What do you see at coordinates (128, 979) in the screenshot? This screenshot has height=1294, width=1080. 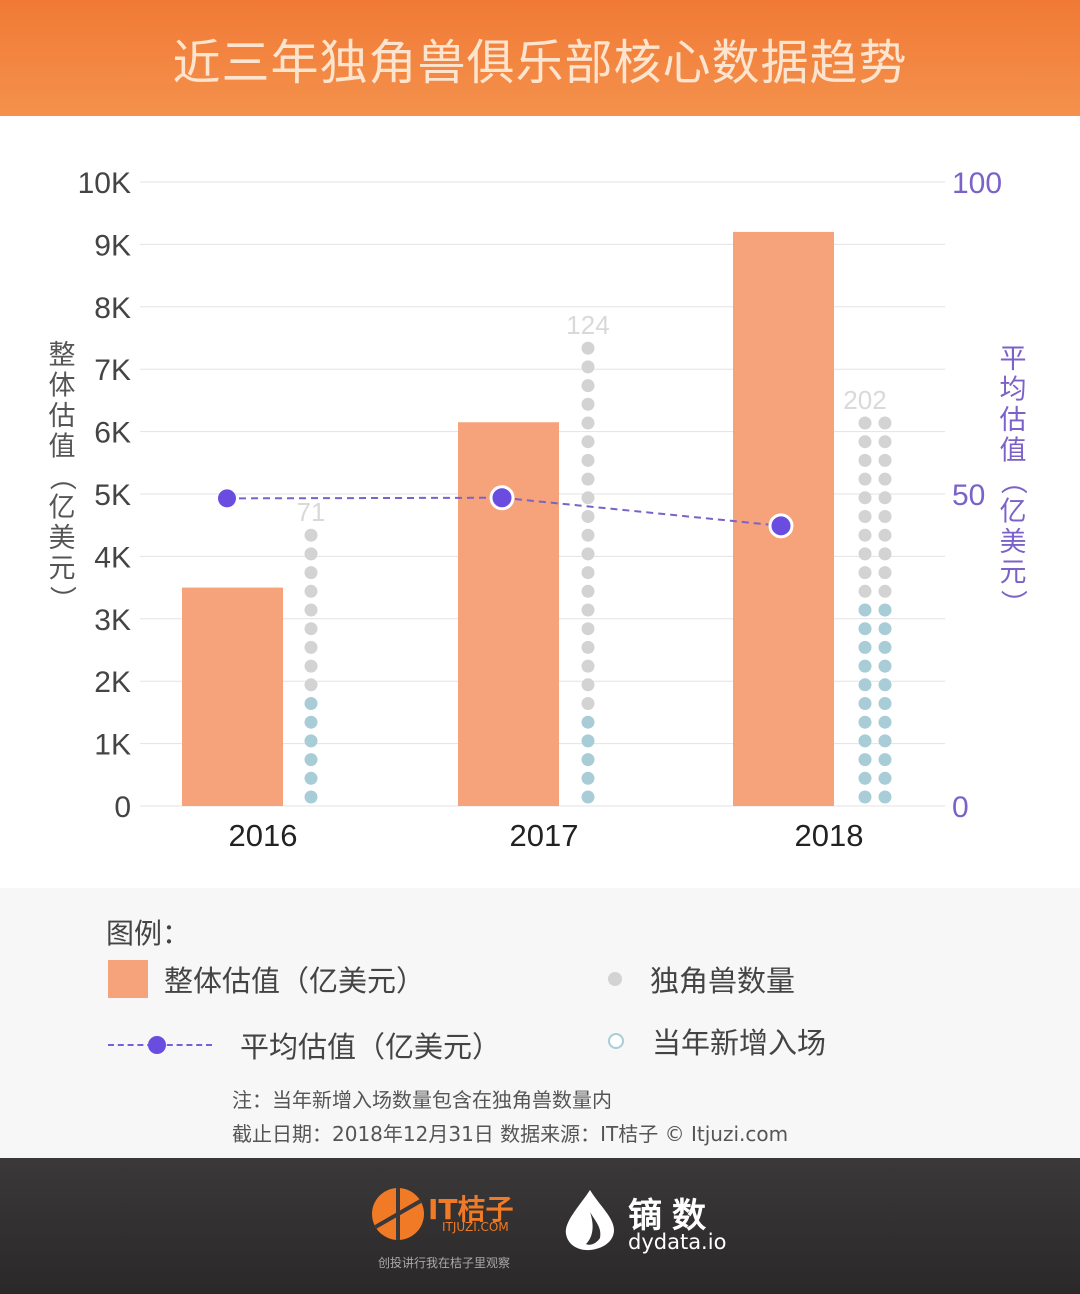 I see `bar-swatch-icon` at bounding box center [128, 979].